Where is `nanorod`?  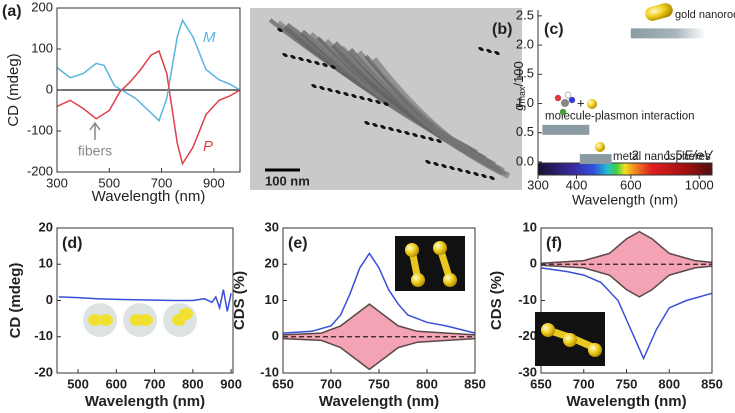
nanorod is located at coordinates (659, 12).